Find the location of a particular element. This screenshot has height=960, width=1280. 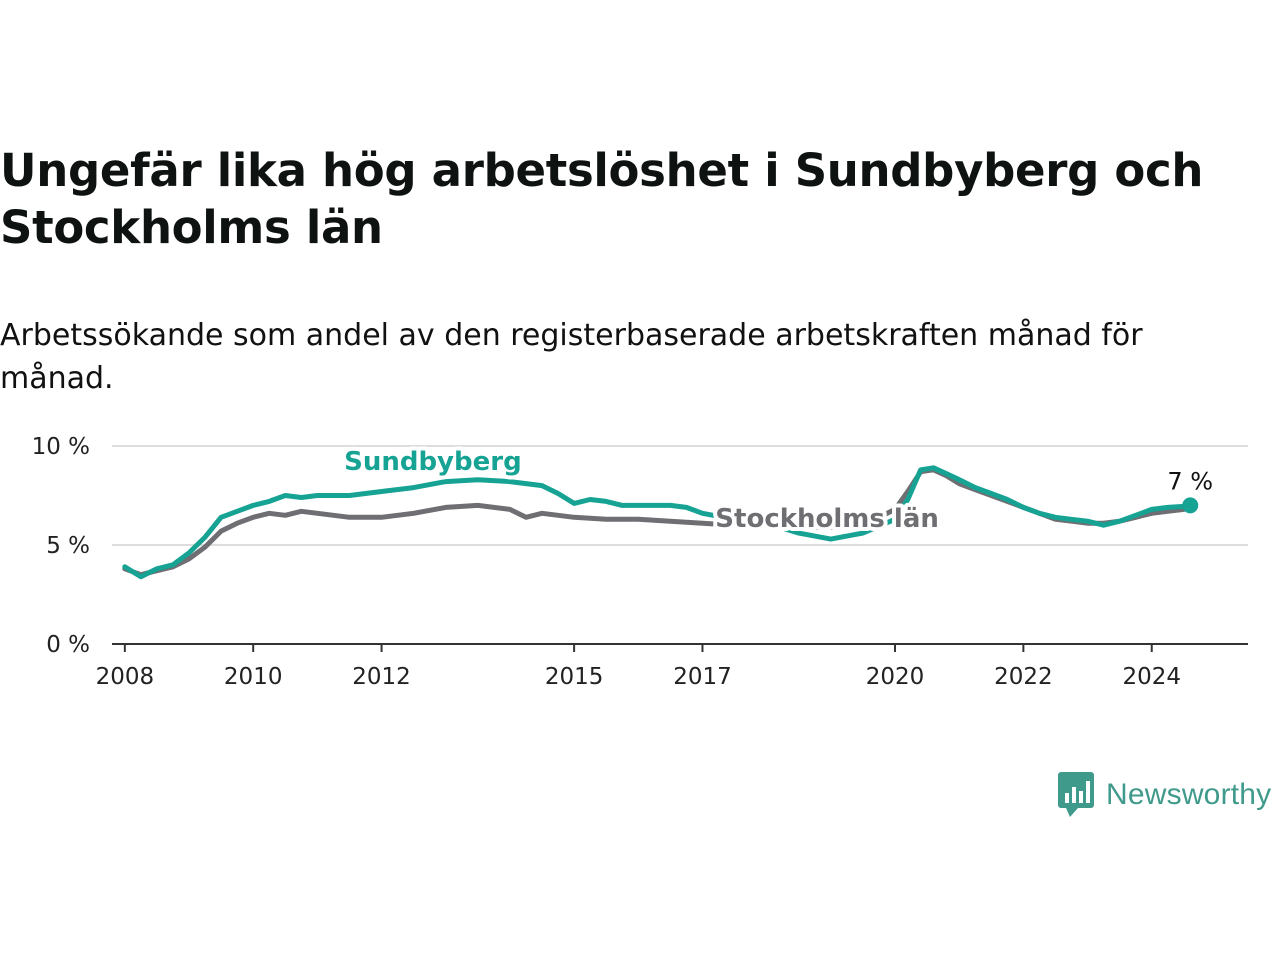

series-line-sundbyberg is located at coordinates (657, 522).